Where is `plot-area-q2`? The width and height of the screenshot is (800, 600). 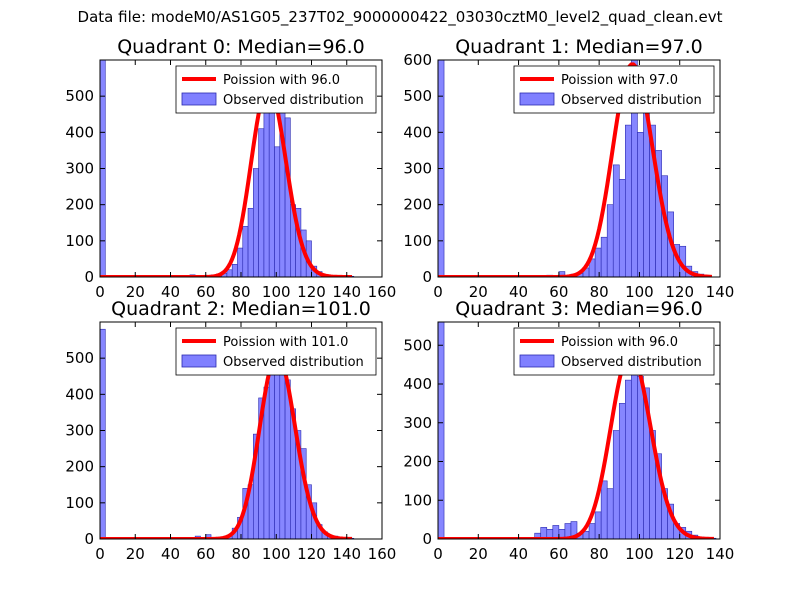 plot-area-q2 is located at coordinates (227, 433).